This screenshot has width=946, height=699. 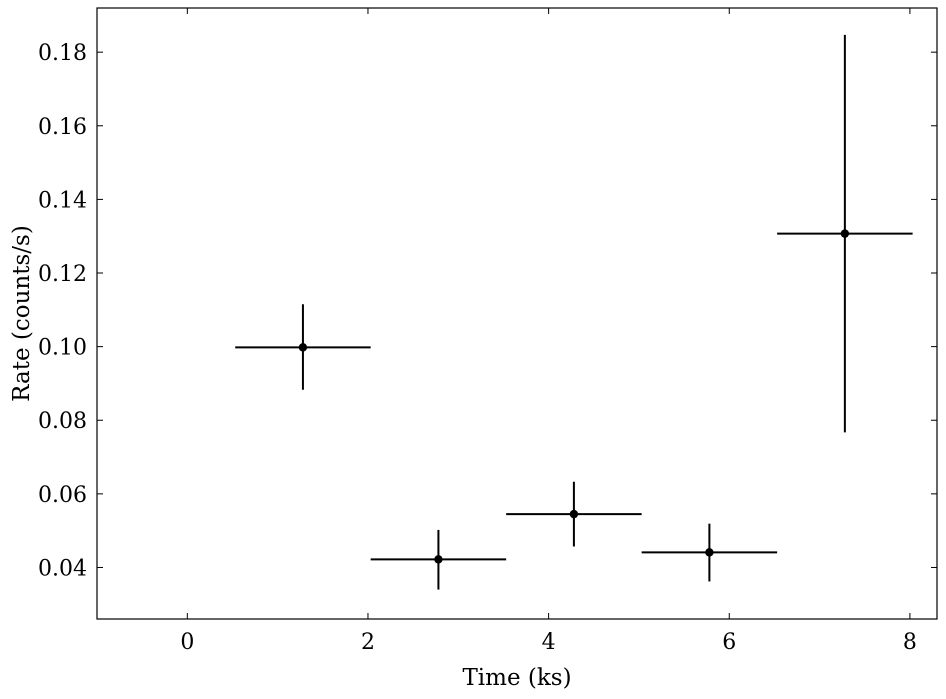 I want to click on x-axis-label: Time (ks), so click(x=516, y=678).